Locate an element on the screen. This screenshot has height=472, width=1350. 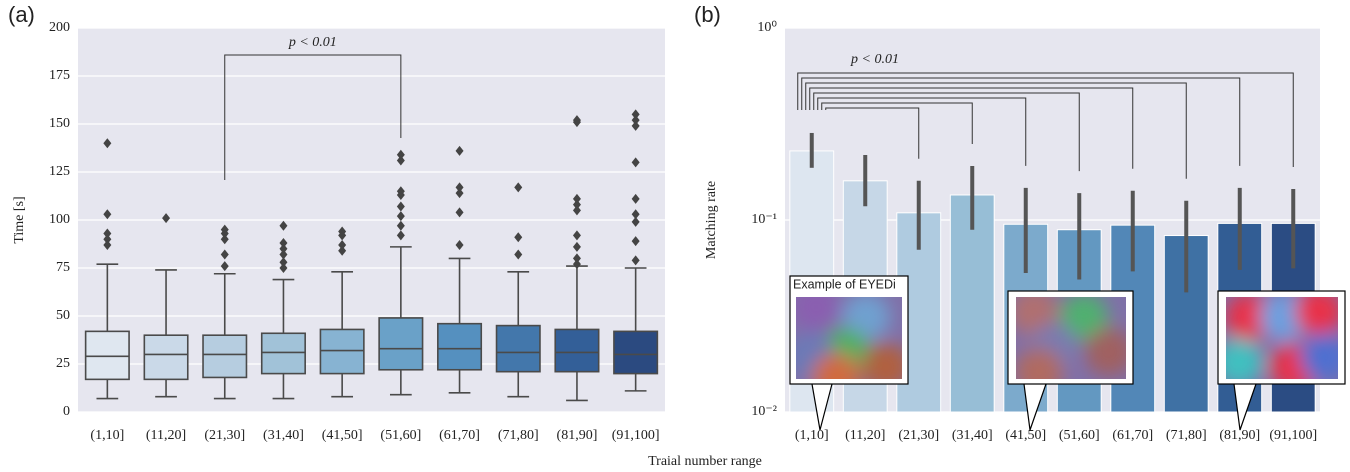
y-tick-label: 50 is located at coordinates (63, 315).